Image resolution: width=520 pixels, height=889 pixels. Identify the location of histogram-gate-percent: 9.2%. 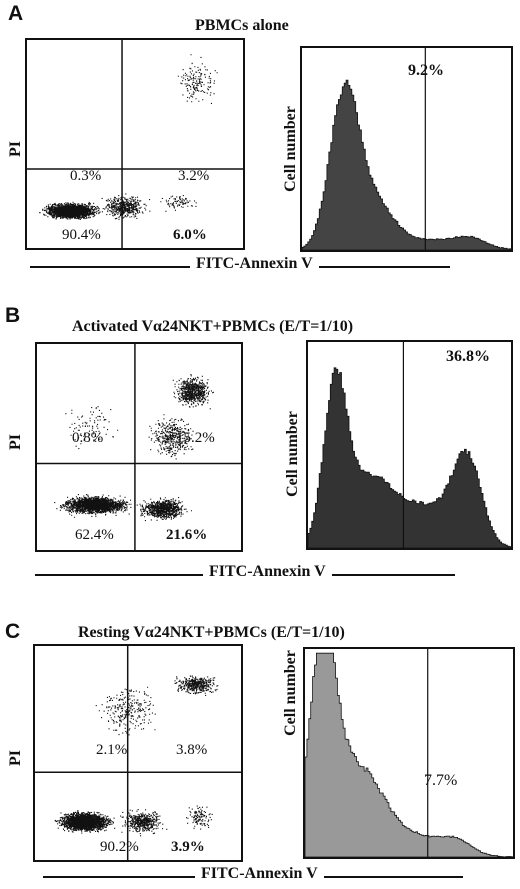
(426, 70).